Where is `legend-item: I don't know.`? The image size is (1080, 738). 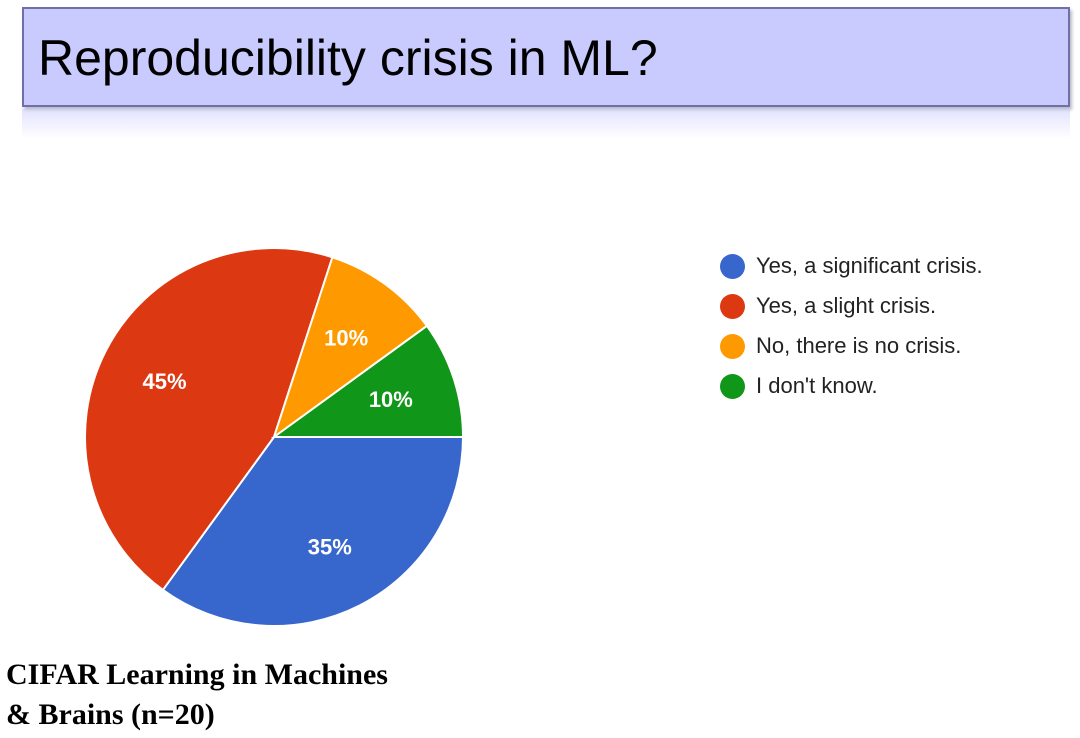 legend-item: I don't know. is located at coordinates (851, 386).